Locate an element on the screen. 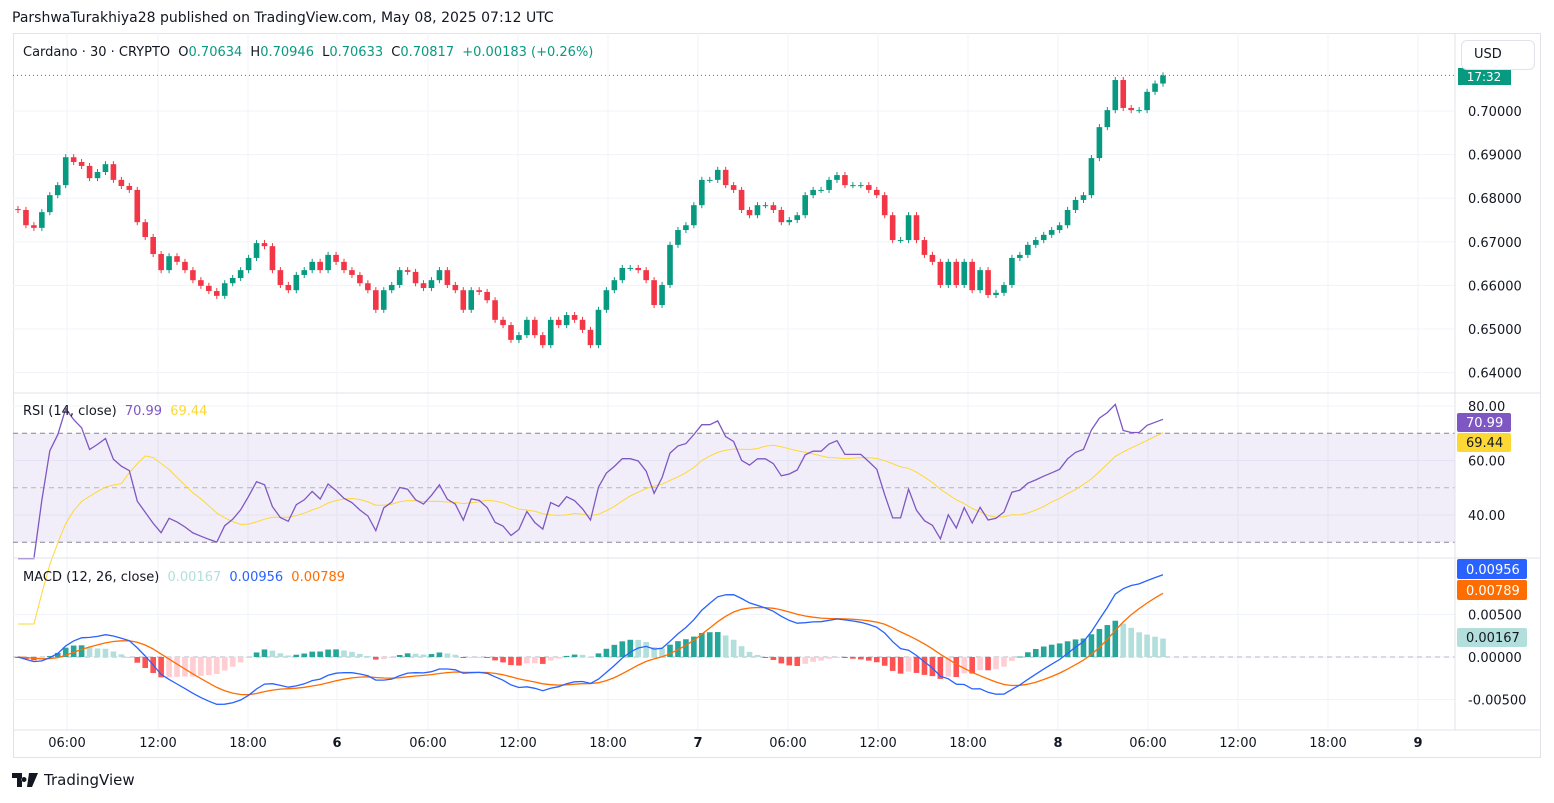  time-tick-label: 12:00 is located at coordinates (877, 743).